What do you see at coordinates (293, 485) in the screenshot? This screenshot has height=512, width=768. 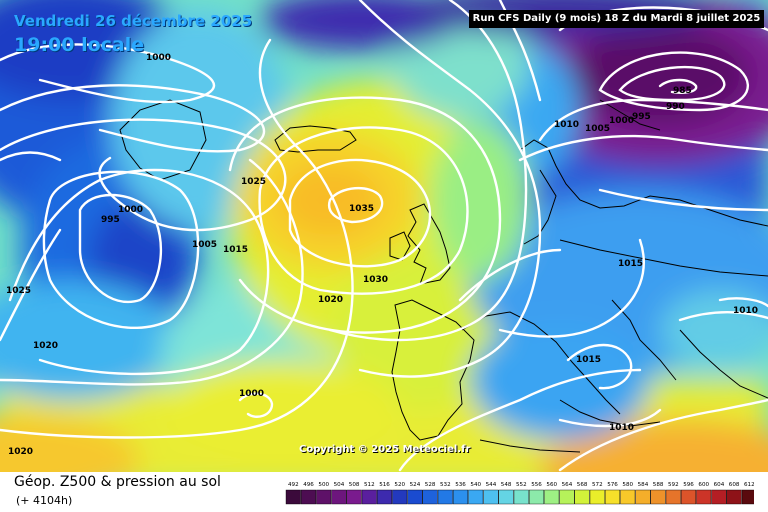 I see `scale-tick-label: 492` at bounding box center [293, 485].